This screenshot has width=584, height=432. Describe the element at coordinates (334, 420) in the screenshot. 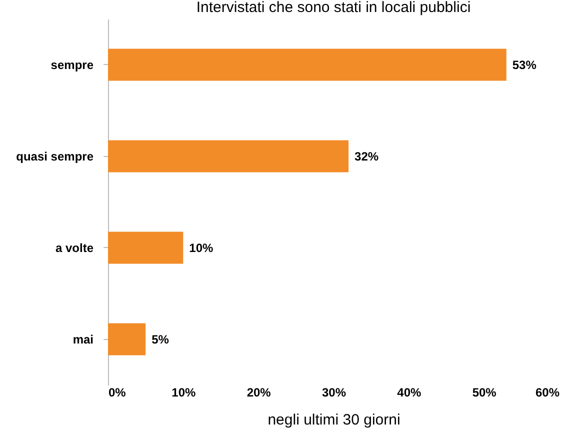

I see `x-axis-title: negli ultimi 30 giorni` at that location.